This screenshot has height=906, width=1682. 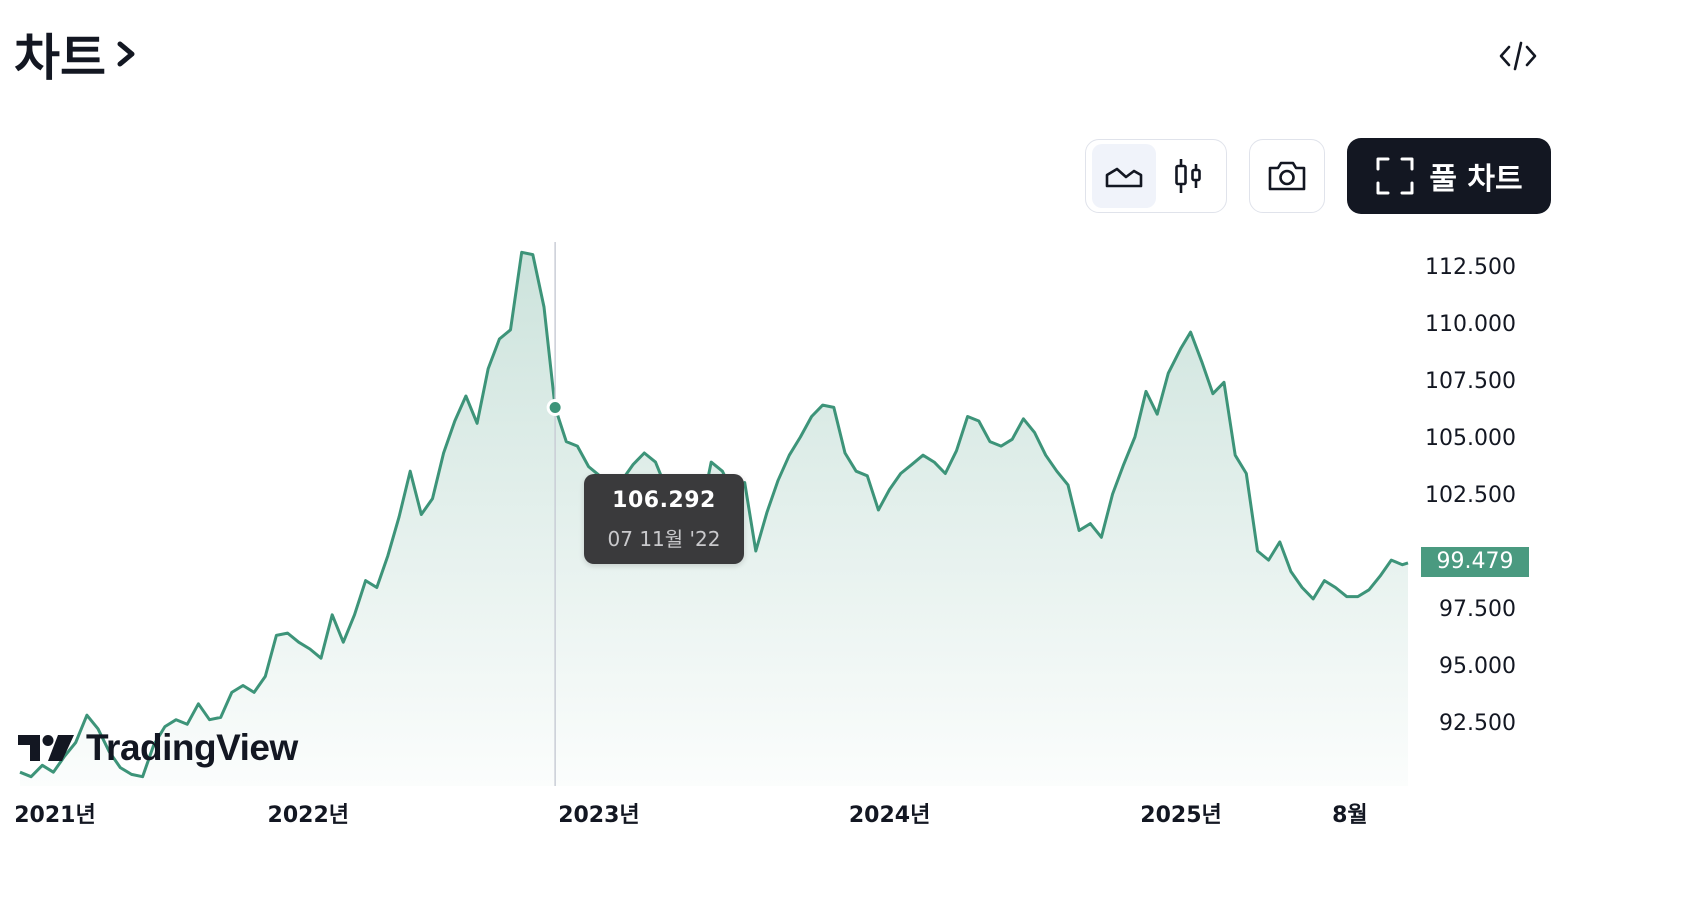 I want to click on x-tick-label: 2023년, so click(x=598, y=815).